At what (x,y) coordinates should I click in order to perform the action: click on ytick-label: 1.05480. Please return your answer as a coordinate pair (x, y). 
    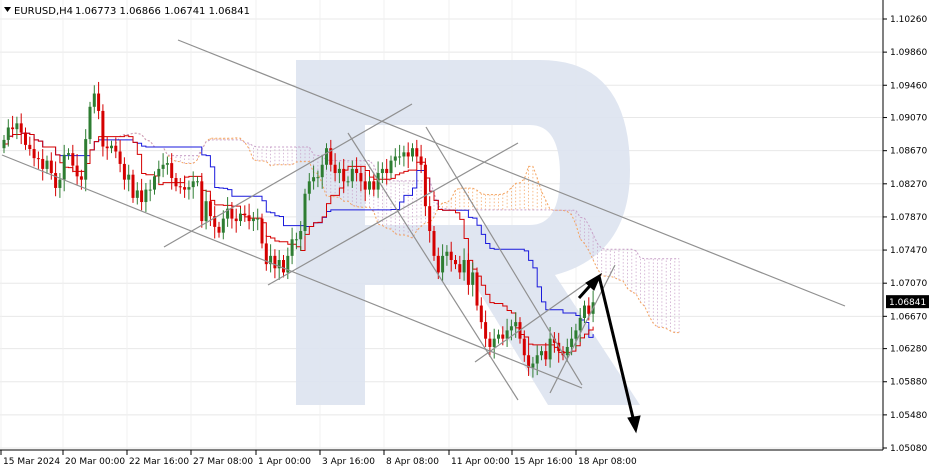
    Looking at the image, I should click on (908, 416).